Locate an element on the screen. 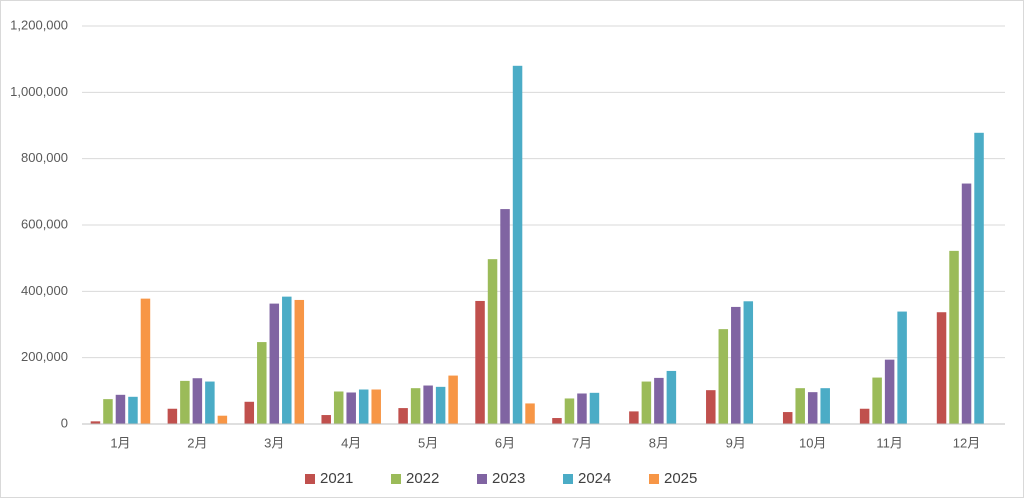 The image size is (1024, 498). x-tick-label: 6月 is located at coordinates (505, 442).